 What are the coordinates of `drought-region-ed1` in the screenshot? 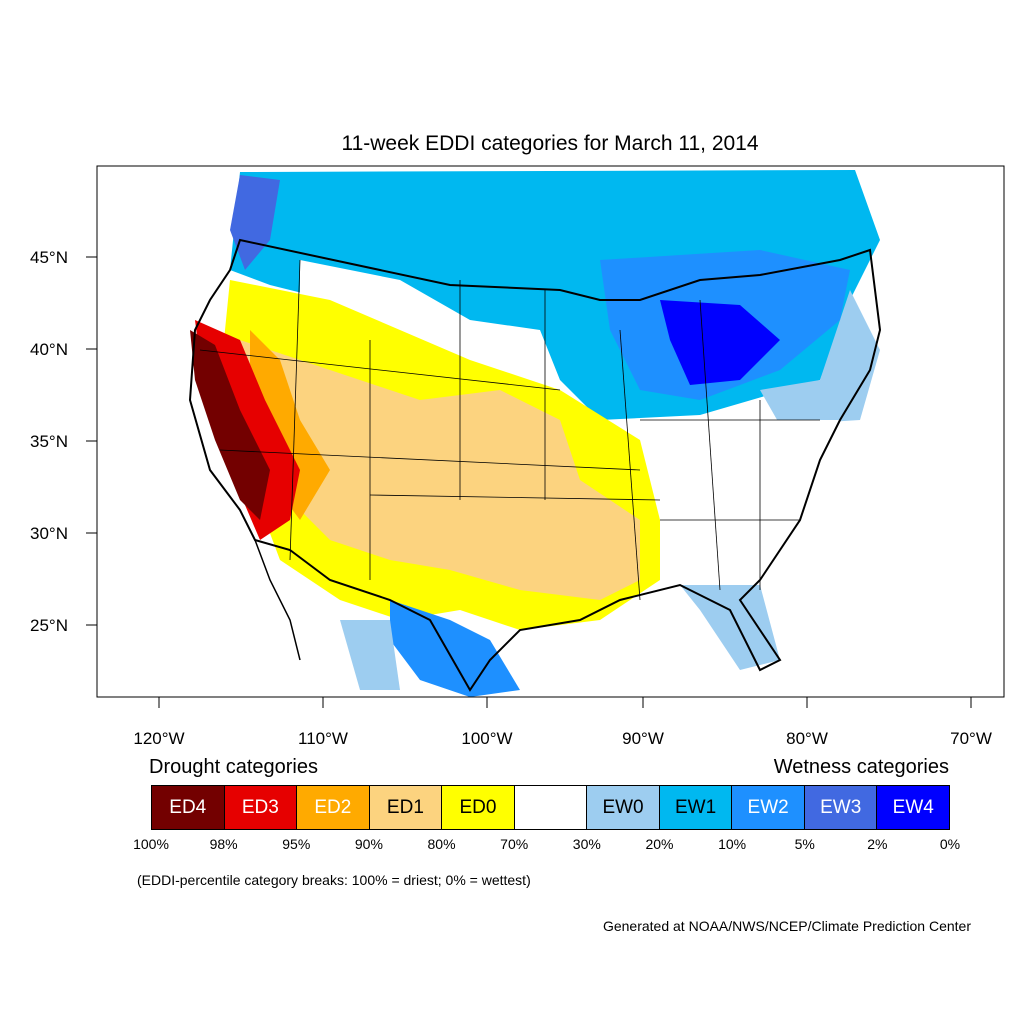 It's located at (440, 470).